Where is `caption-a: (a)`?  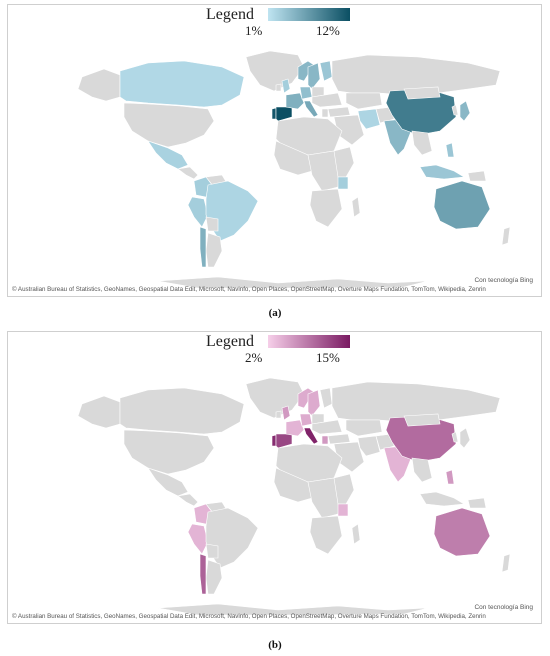
caption-a: (a) is located at coordinates (275, 313).